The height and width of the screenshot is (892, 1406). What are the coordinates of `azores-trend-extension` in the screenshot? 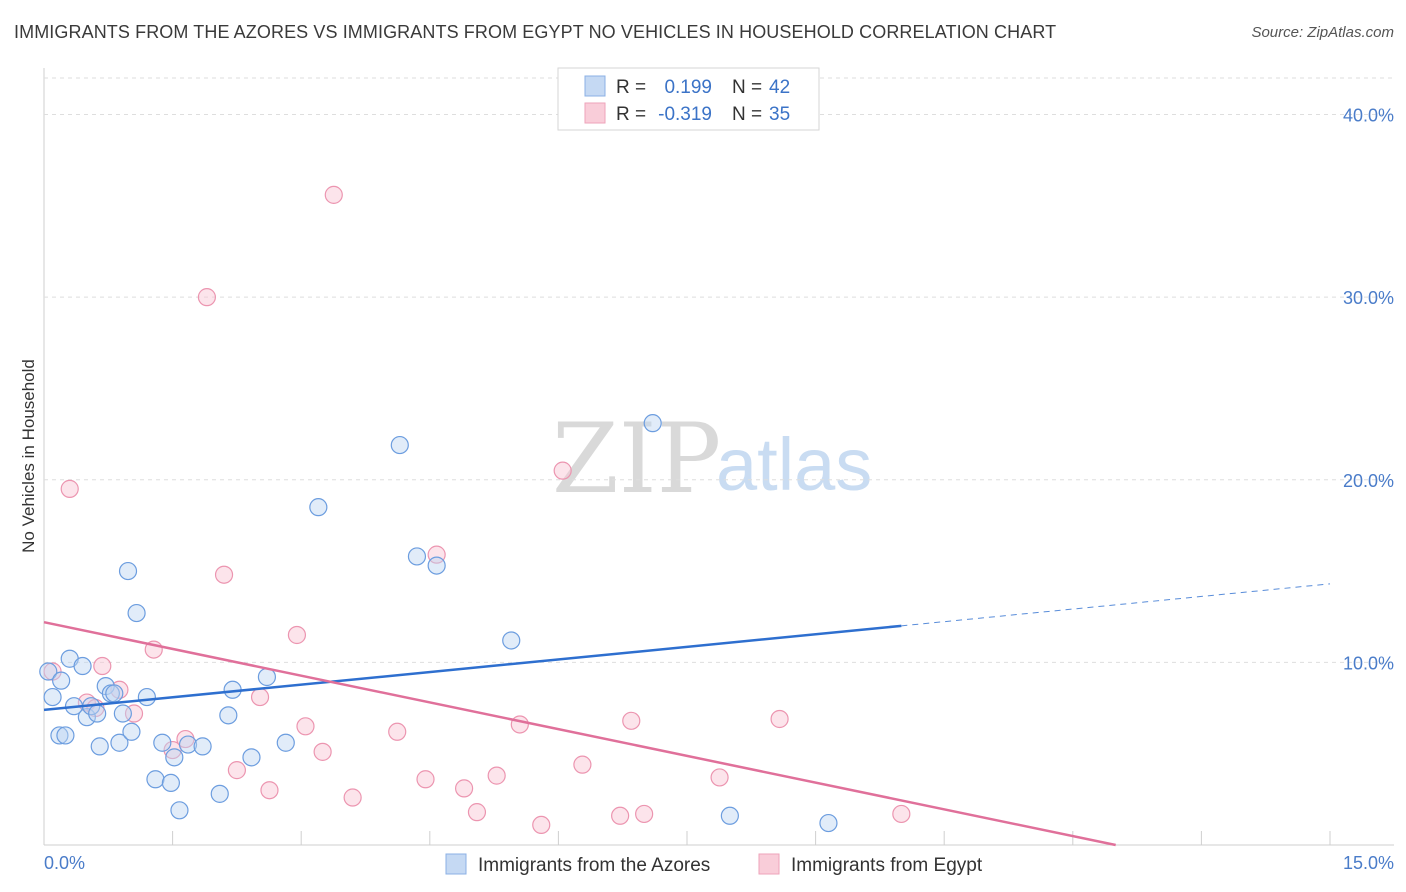 It's located at (1116, 605).